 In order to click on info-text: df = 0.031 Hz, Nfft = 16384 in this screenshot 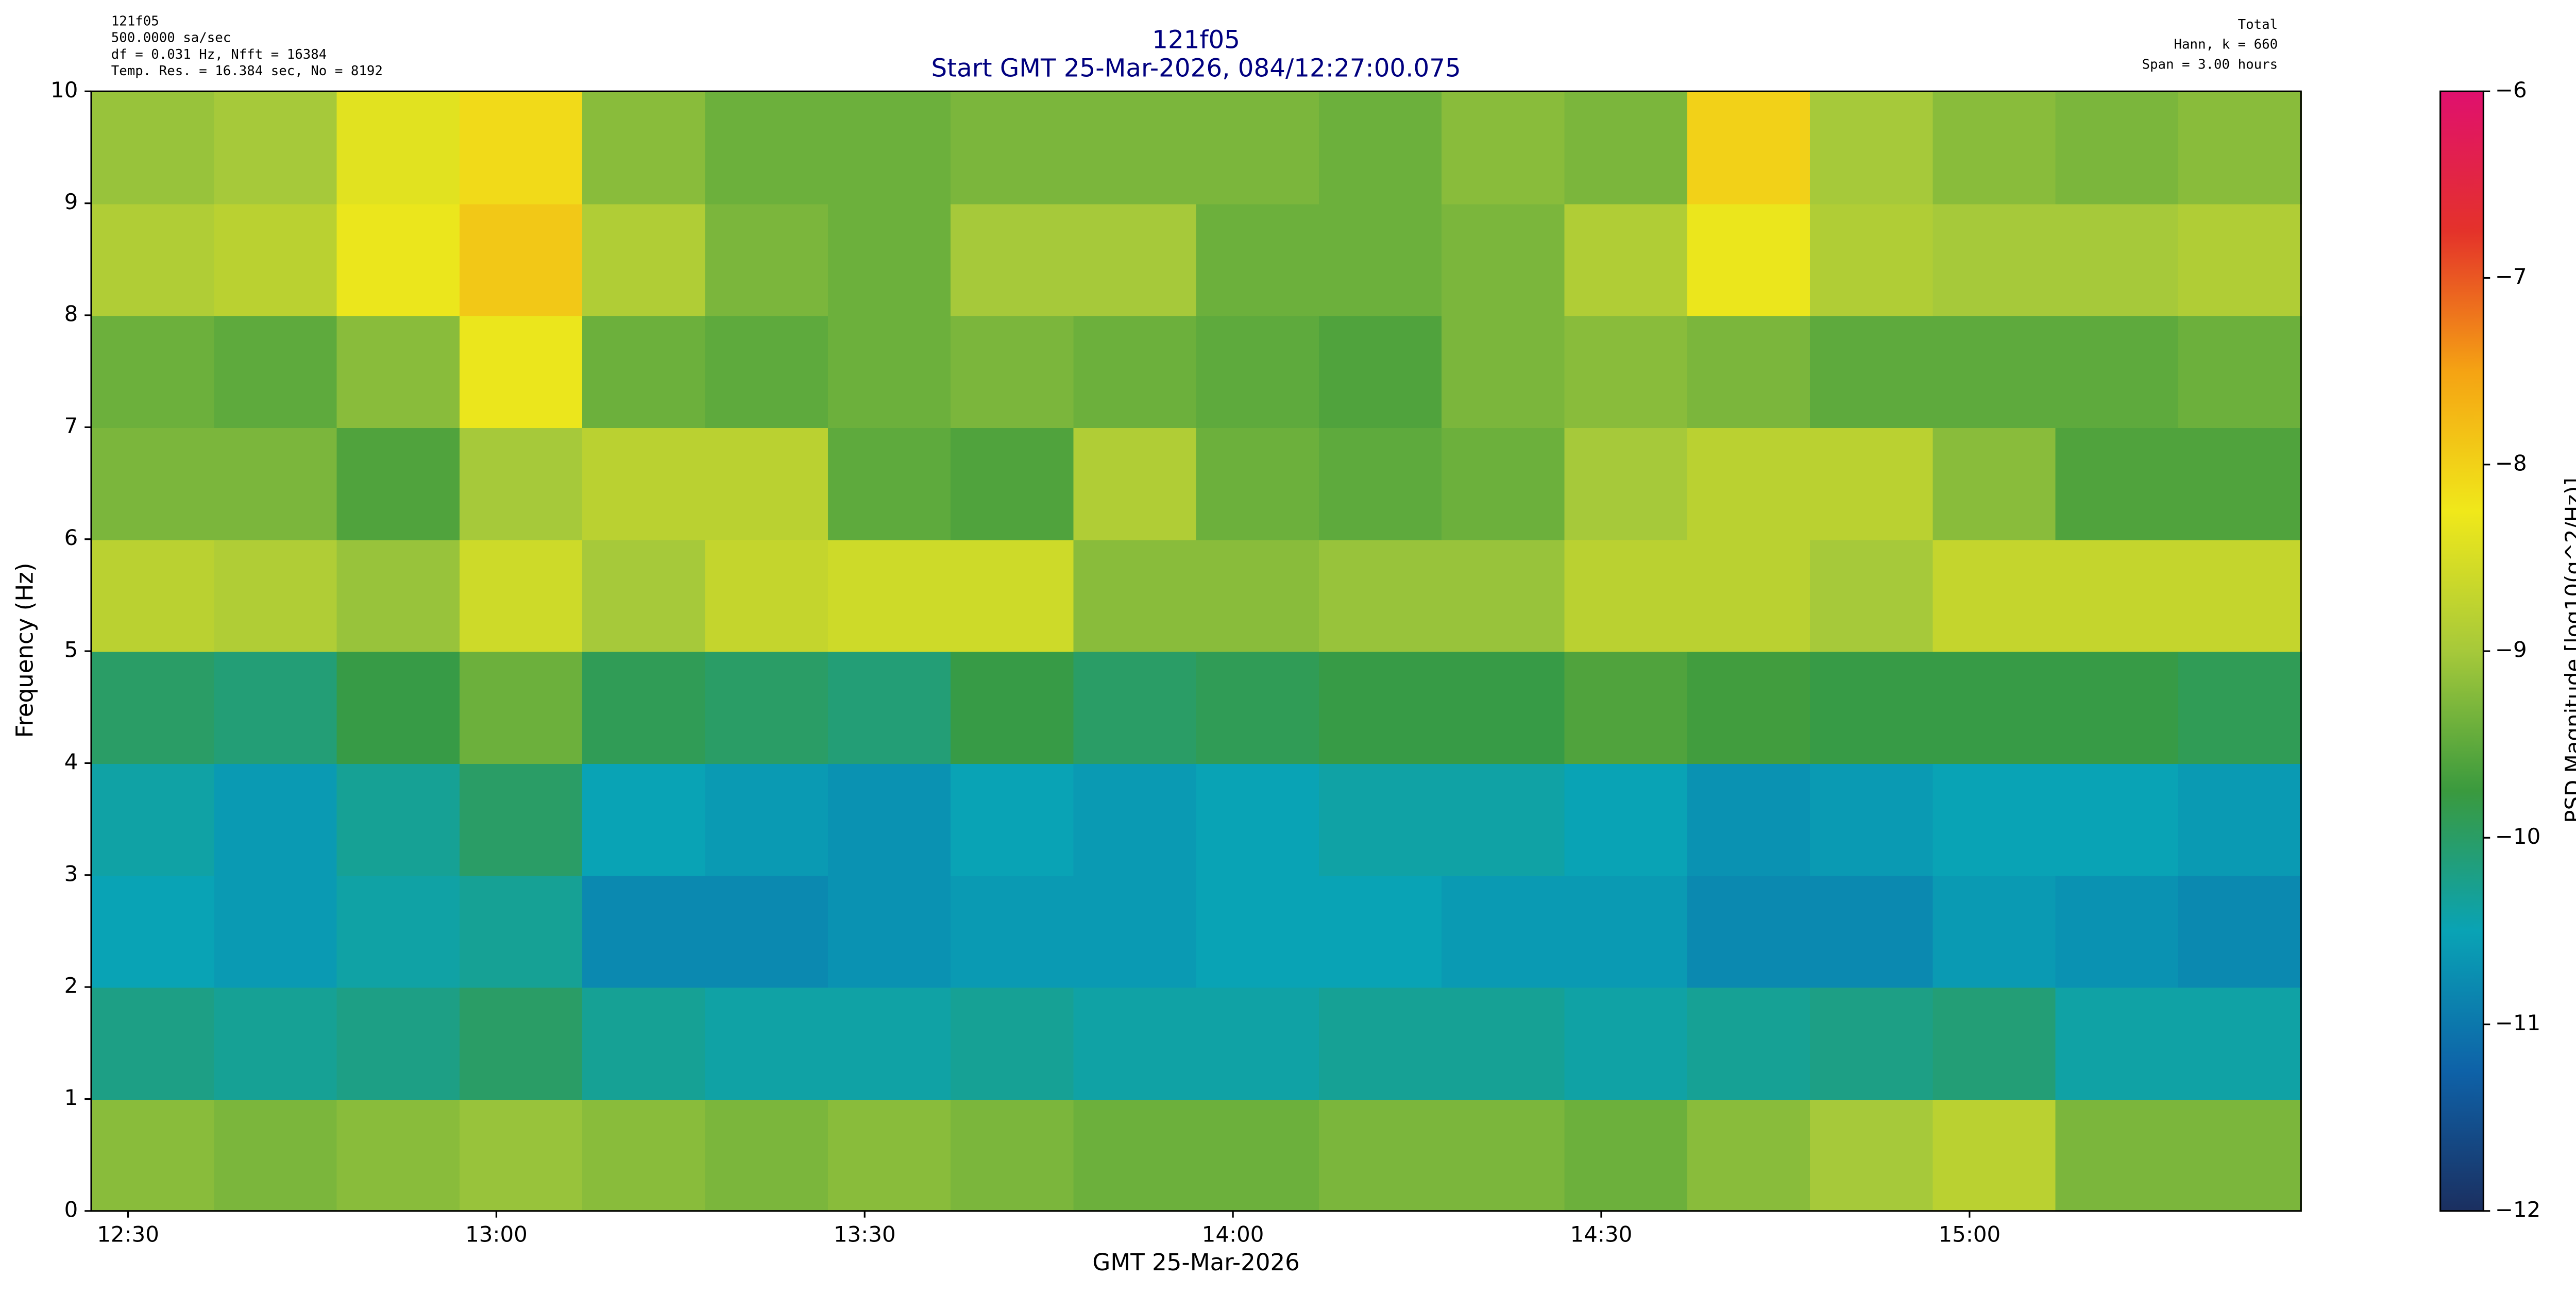, I will do `click(219, 54)`.